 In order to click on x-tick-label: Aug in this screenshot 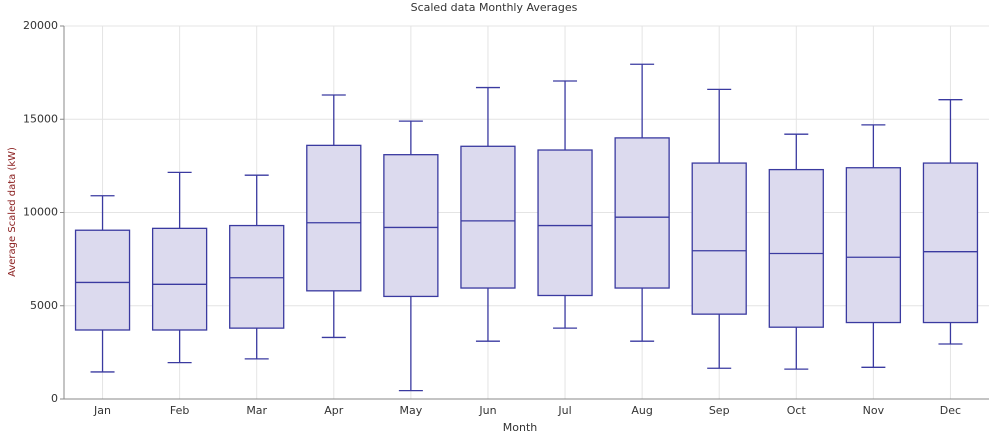, I will do `click(641, 410)`.